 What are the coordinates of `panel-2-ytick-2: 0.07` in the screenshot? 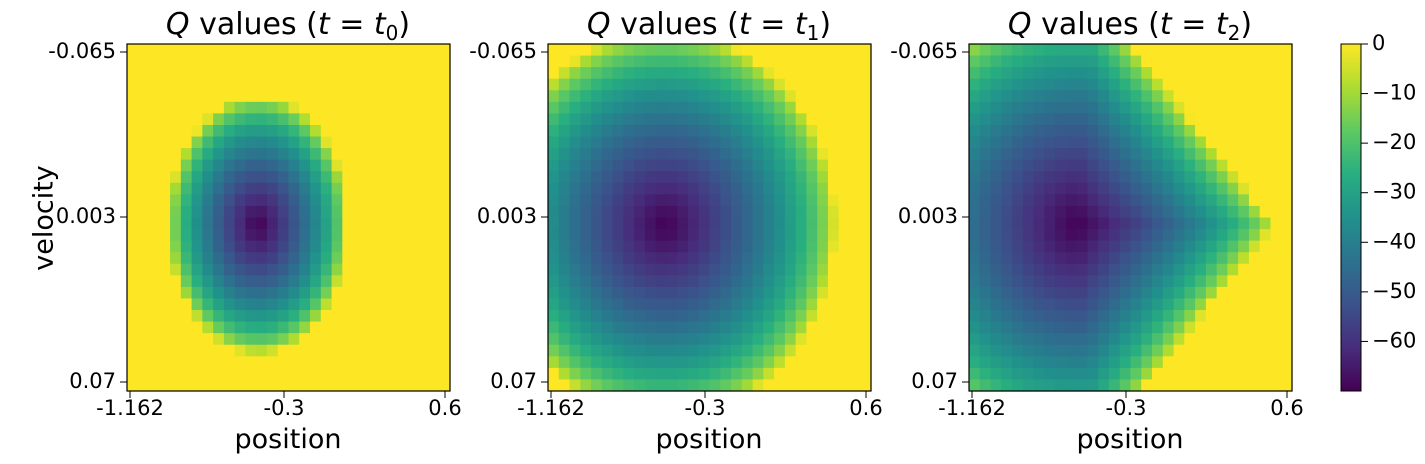 It's located at (934, 381).